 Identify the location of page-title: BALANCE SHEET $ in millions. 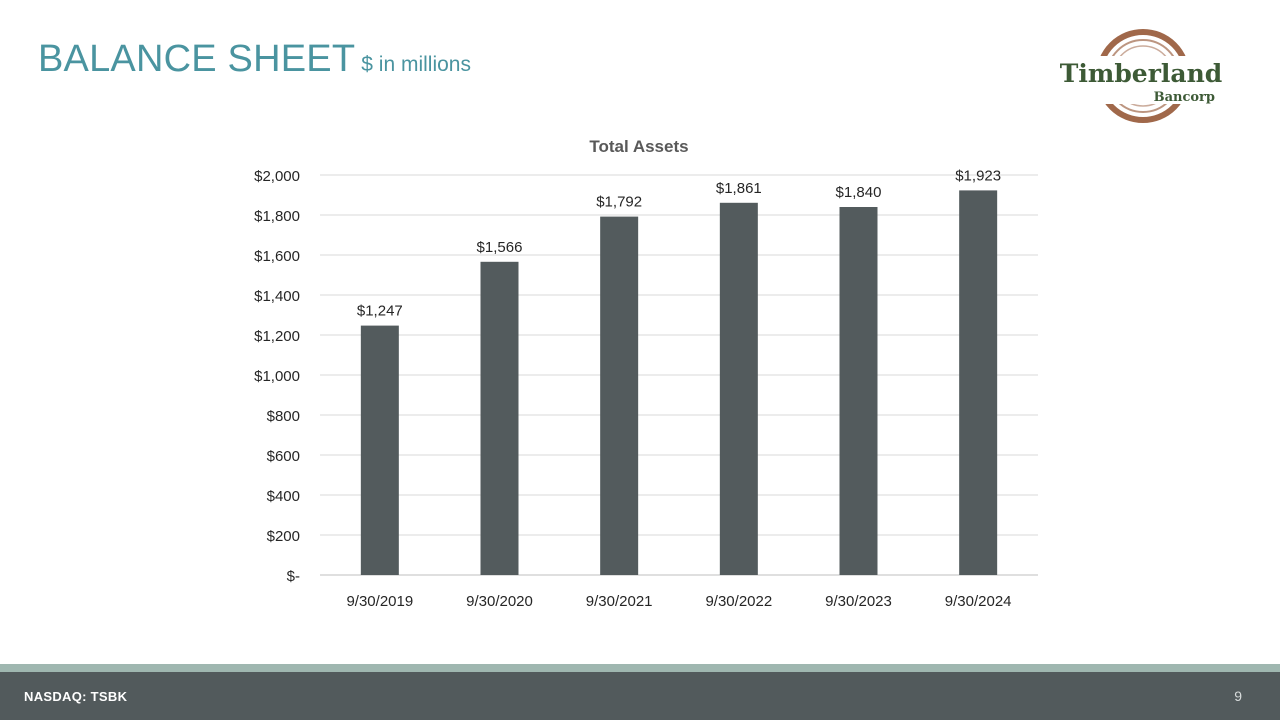
(254, 59).